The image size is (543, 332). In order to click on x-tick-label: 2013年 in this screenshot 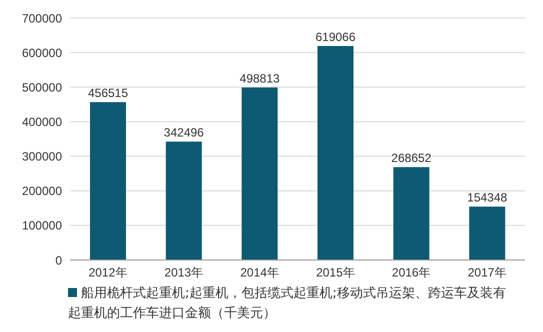, I will do `click(184, 273)`.